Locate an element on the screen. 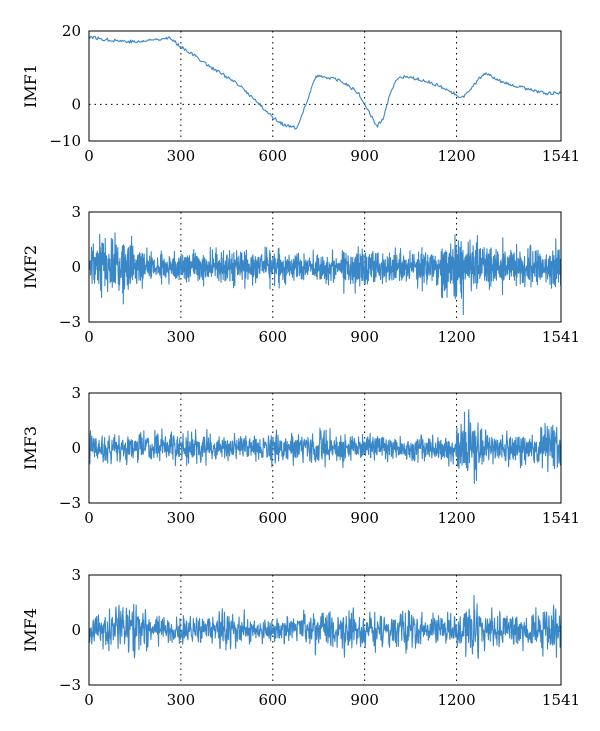  y-axis-label: IMF4 is located at coordinates (30, 630).